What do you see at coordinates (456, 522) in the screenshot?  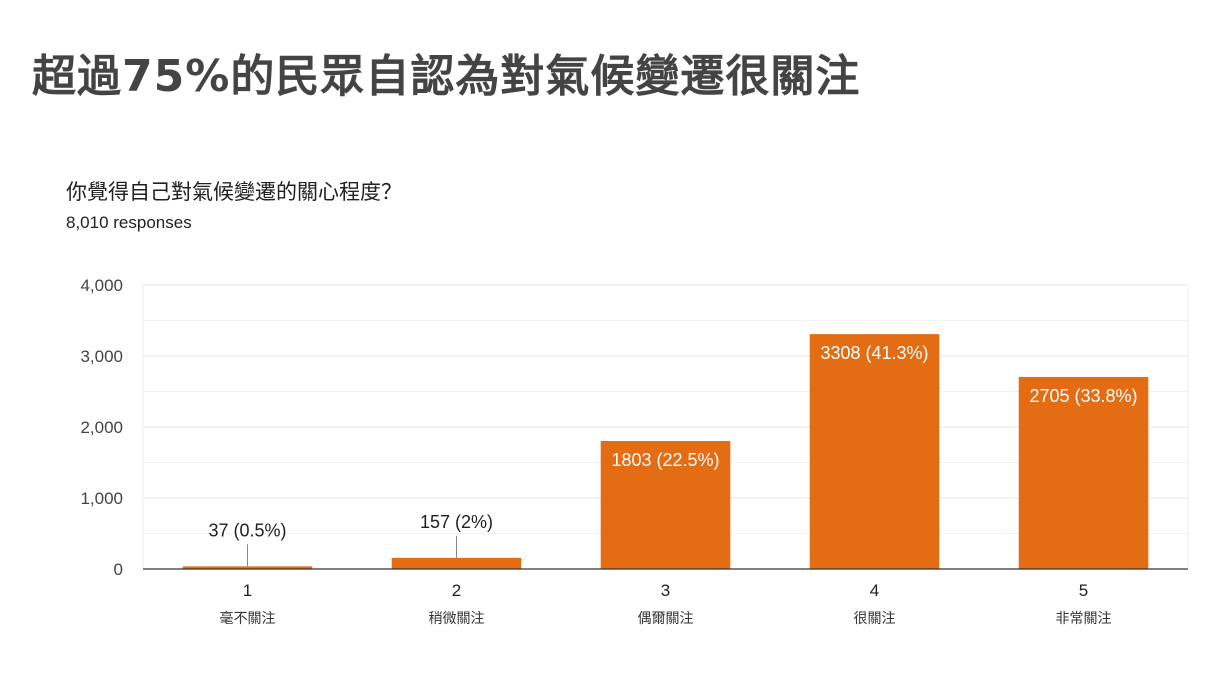 I see `data-label: 157 (2%)` at bounding box center [456, 522].